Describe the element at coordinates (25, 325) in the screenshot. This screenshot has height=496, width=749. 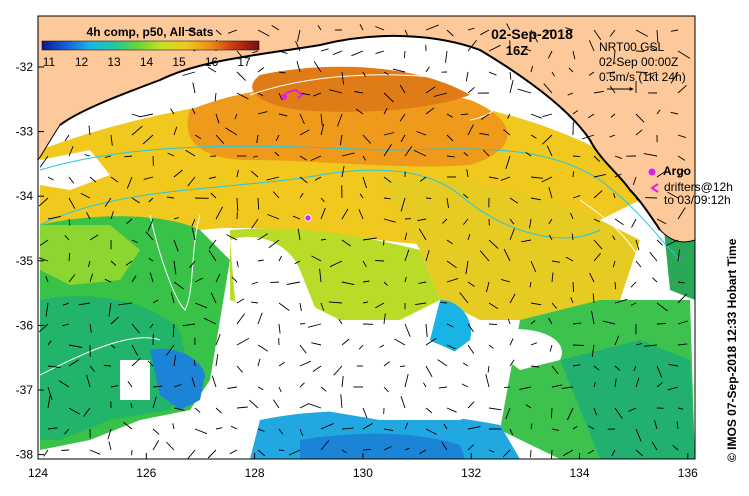
I see `y-tick-label: -36` at that location.